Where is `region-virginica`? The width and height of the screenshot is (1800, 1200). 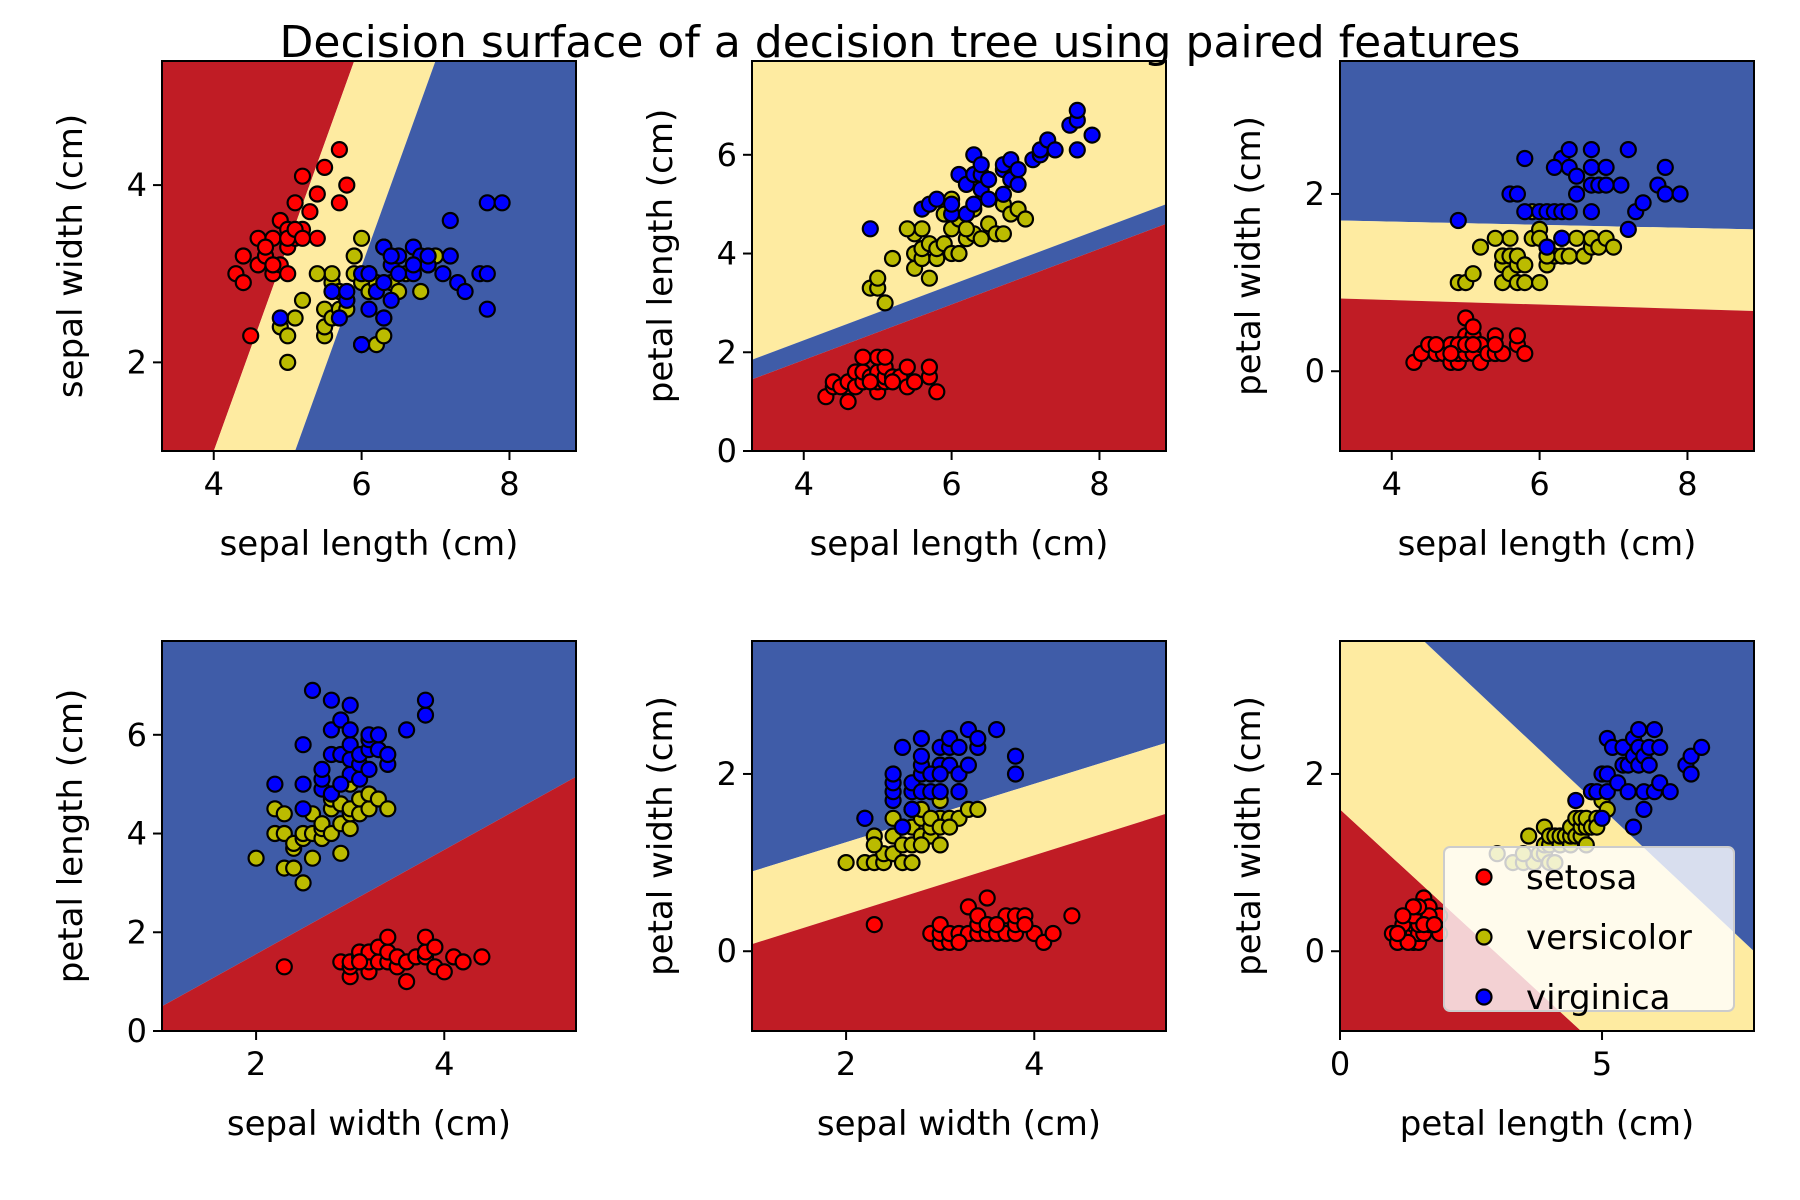 region-virginica is located at coordinates (369, 824).